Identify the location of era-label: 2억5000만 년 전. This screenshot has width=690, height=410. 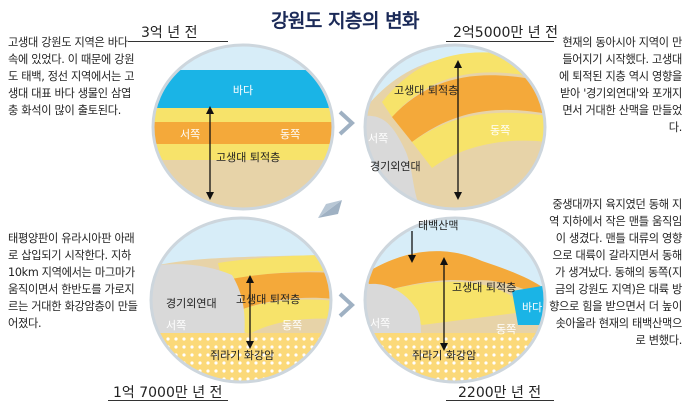
(505, 33).